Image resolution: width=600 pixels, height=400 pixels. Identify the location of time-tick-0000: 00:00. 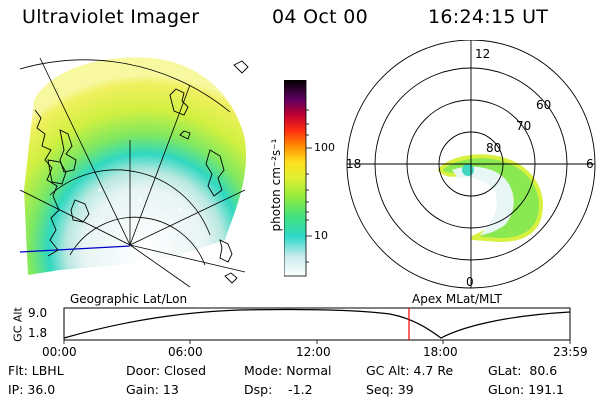
(59, 352).